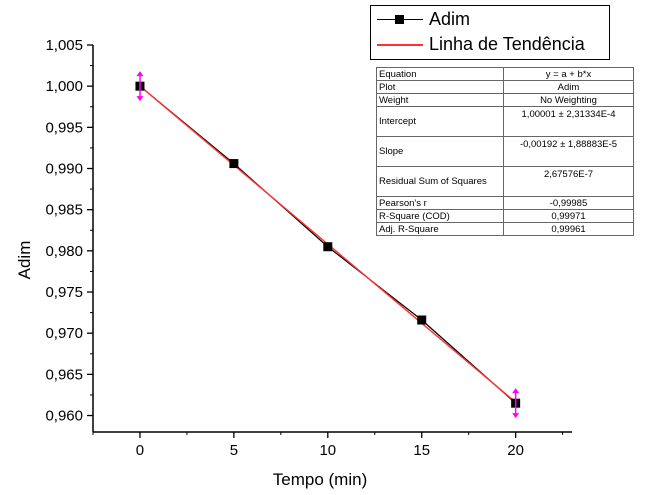 The image size is (655, 495). I want to click on table-value: y = a + b*x, so click(568, 74).